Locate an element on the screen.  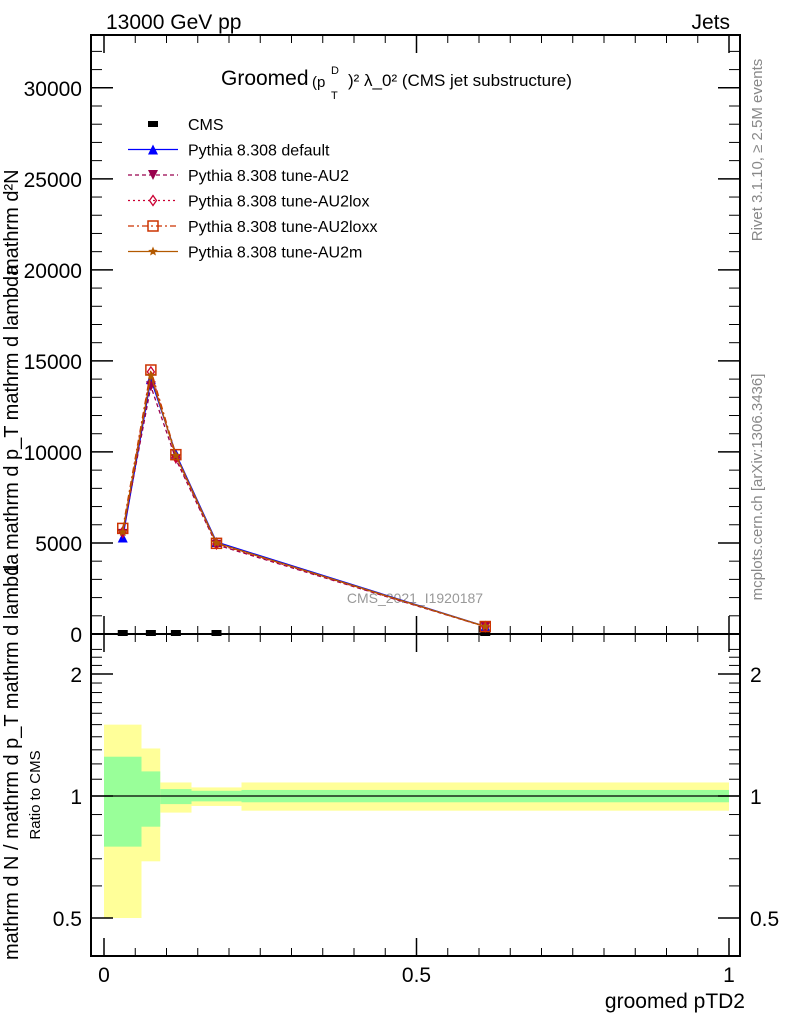
ratio-y-tick-label: 1 is located at coordinates (76, 797).